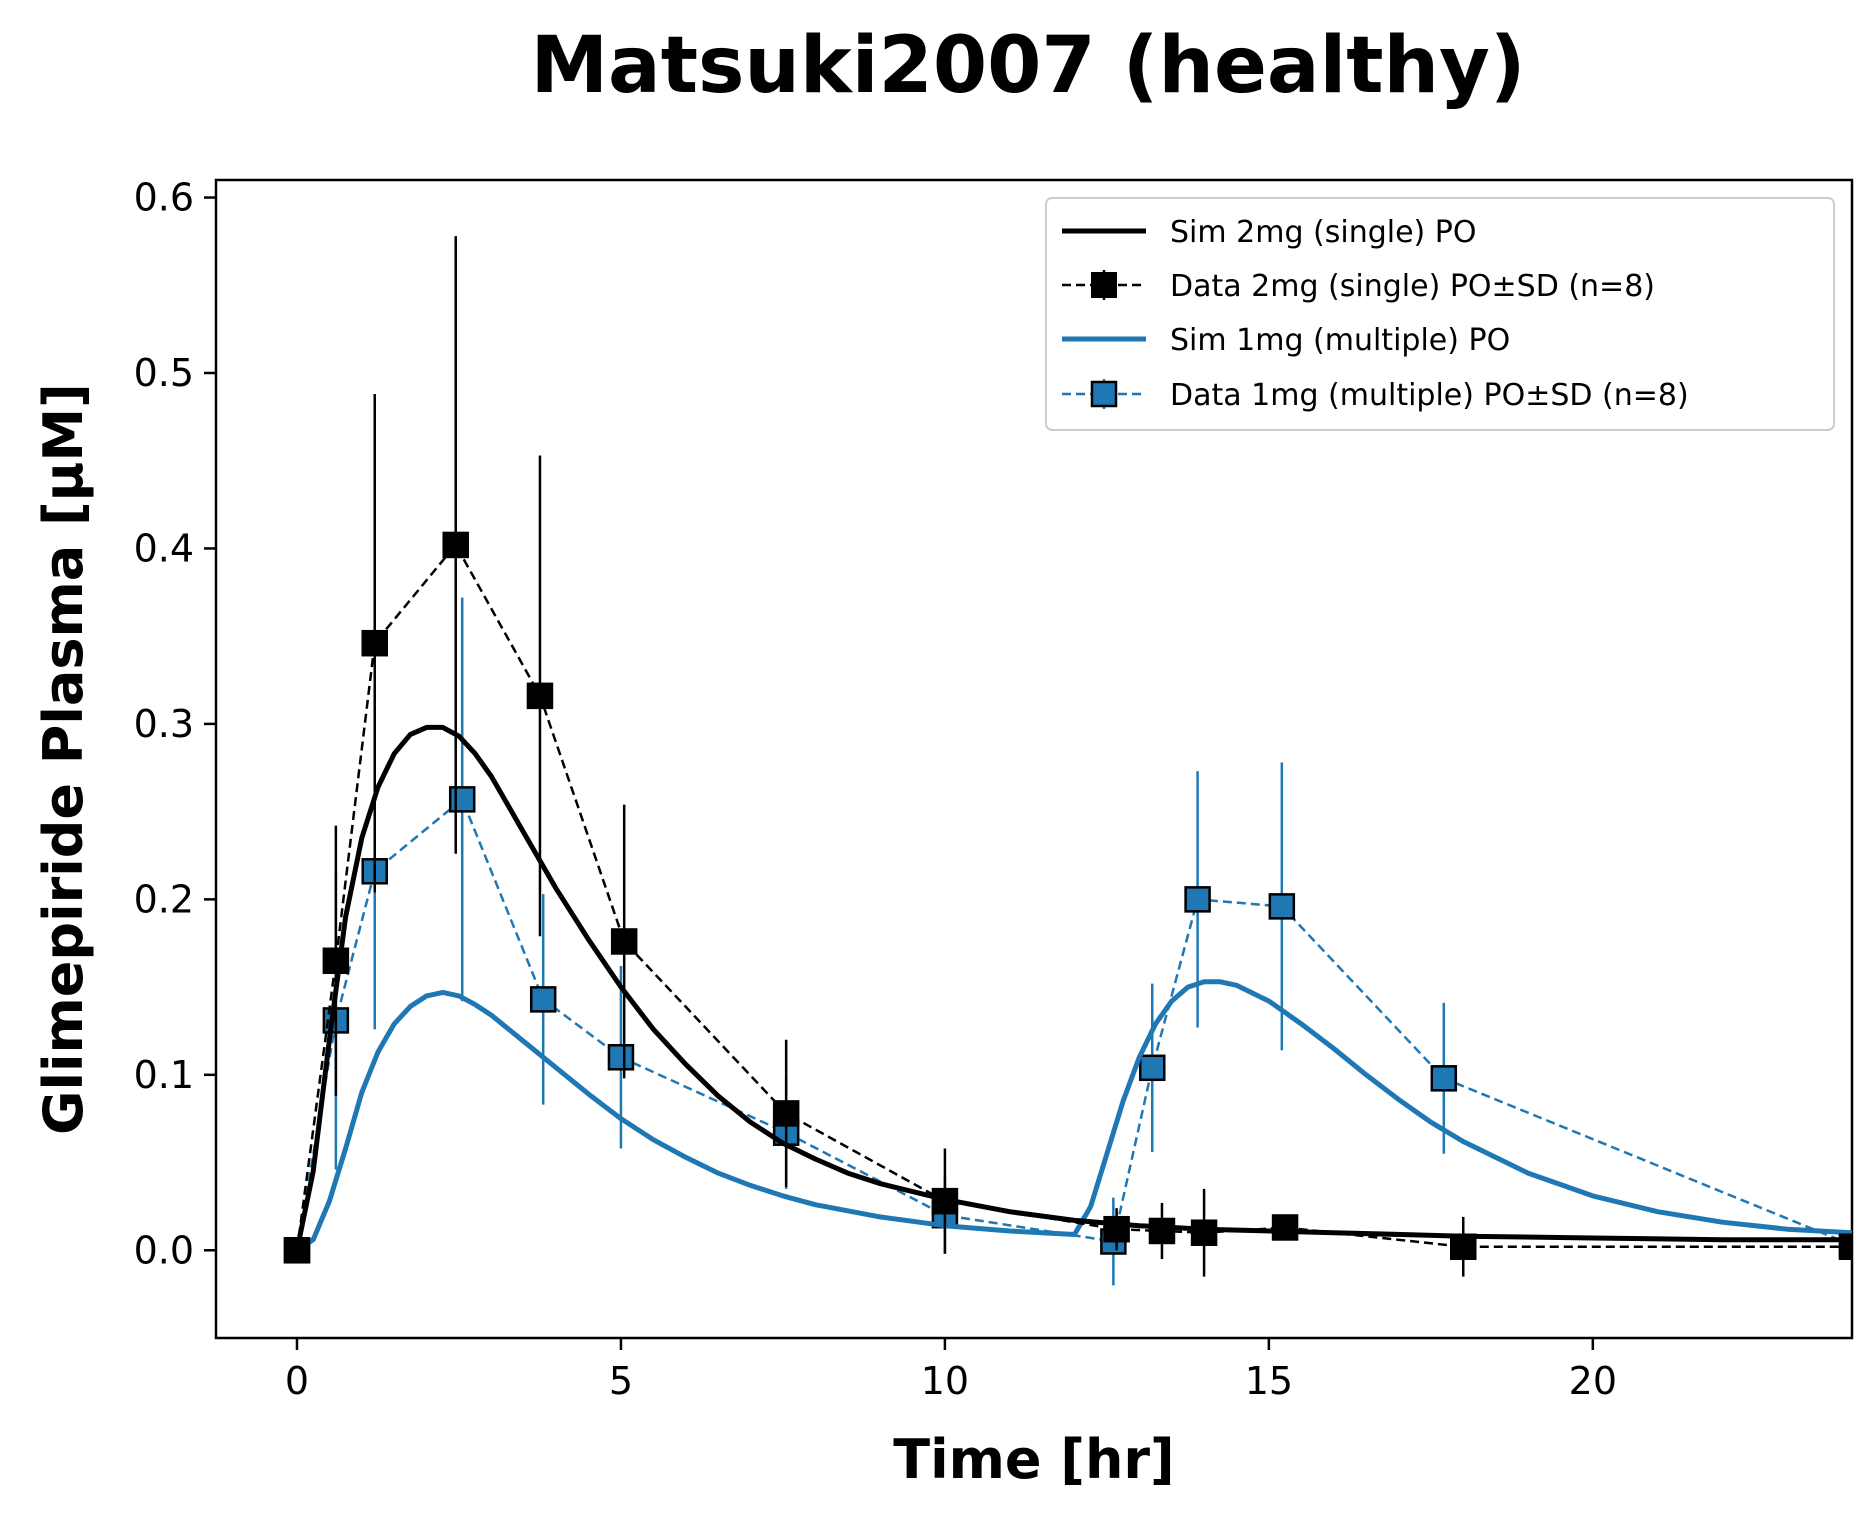 This screenshot has width=1872, height=1518. Describe the element at coordinates (1104, 394) in the screenshot. I see `legend-swatch-data-1mg-marker` at that location.